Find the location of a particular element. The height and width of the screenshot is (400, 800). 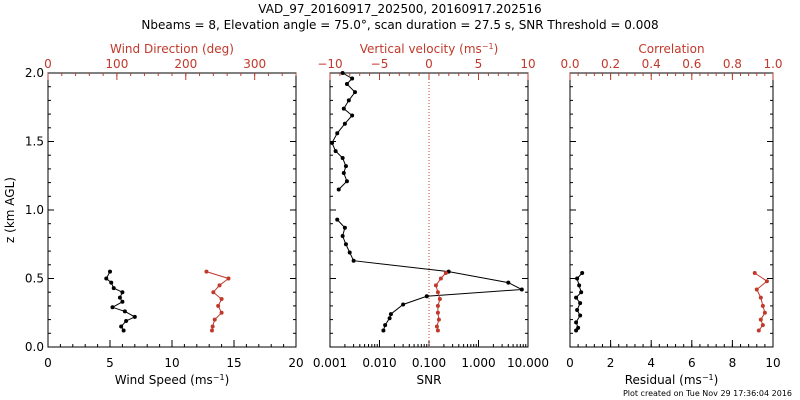

top-tick-label: 5 is located at coordinates (479, 64).